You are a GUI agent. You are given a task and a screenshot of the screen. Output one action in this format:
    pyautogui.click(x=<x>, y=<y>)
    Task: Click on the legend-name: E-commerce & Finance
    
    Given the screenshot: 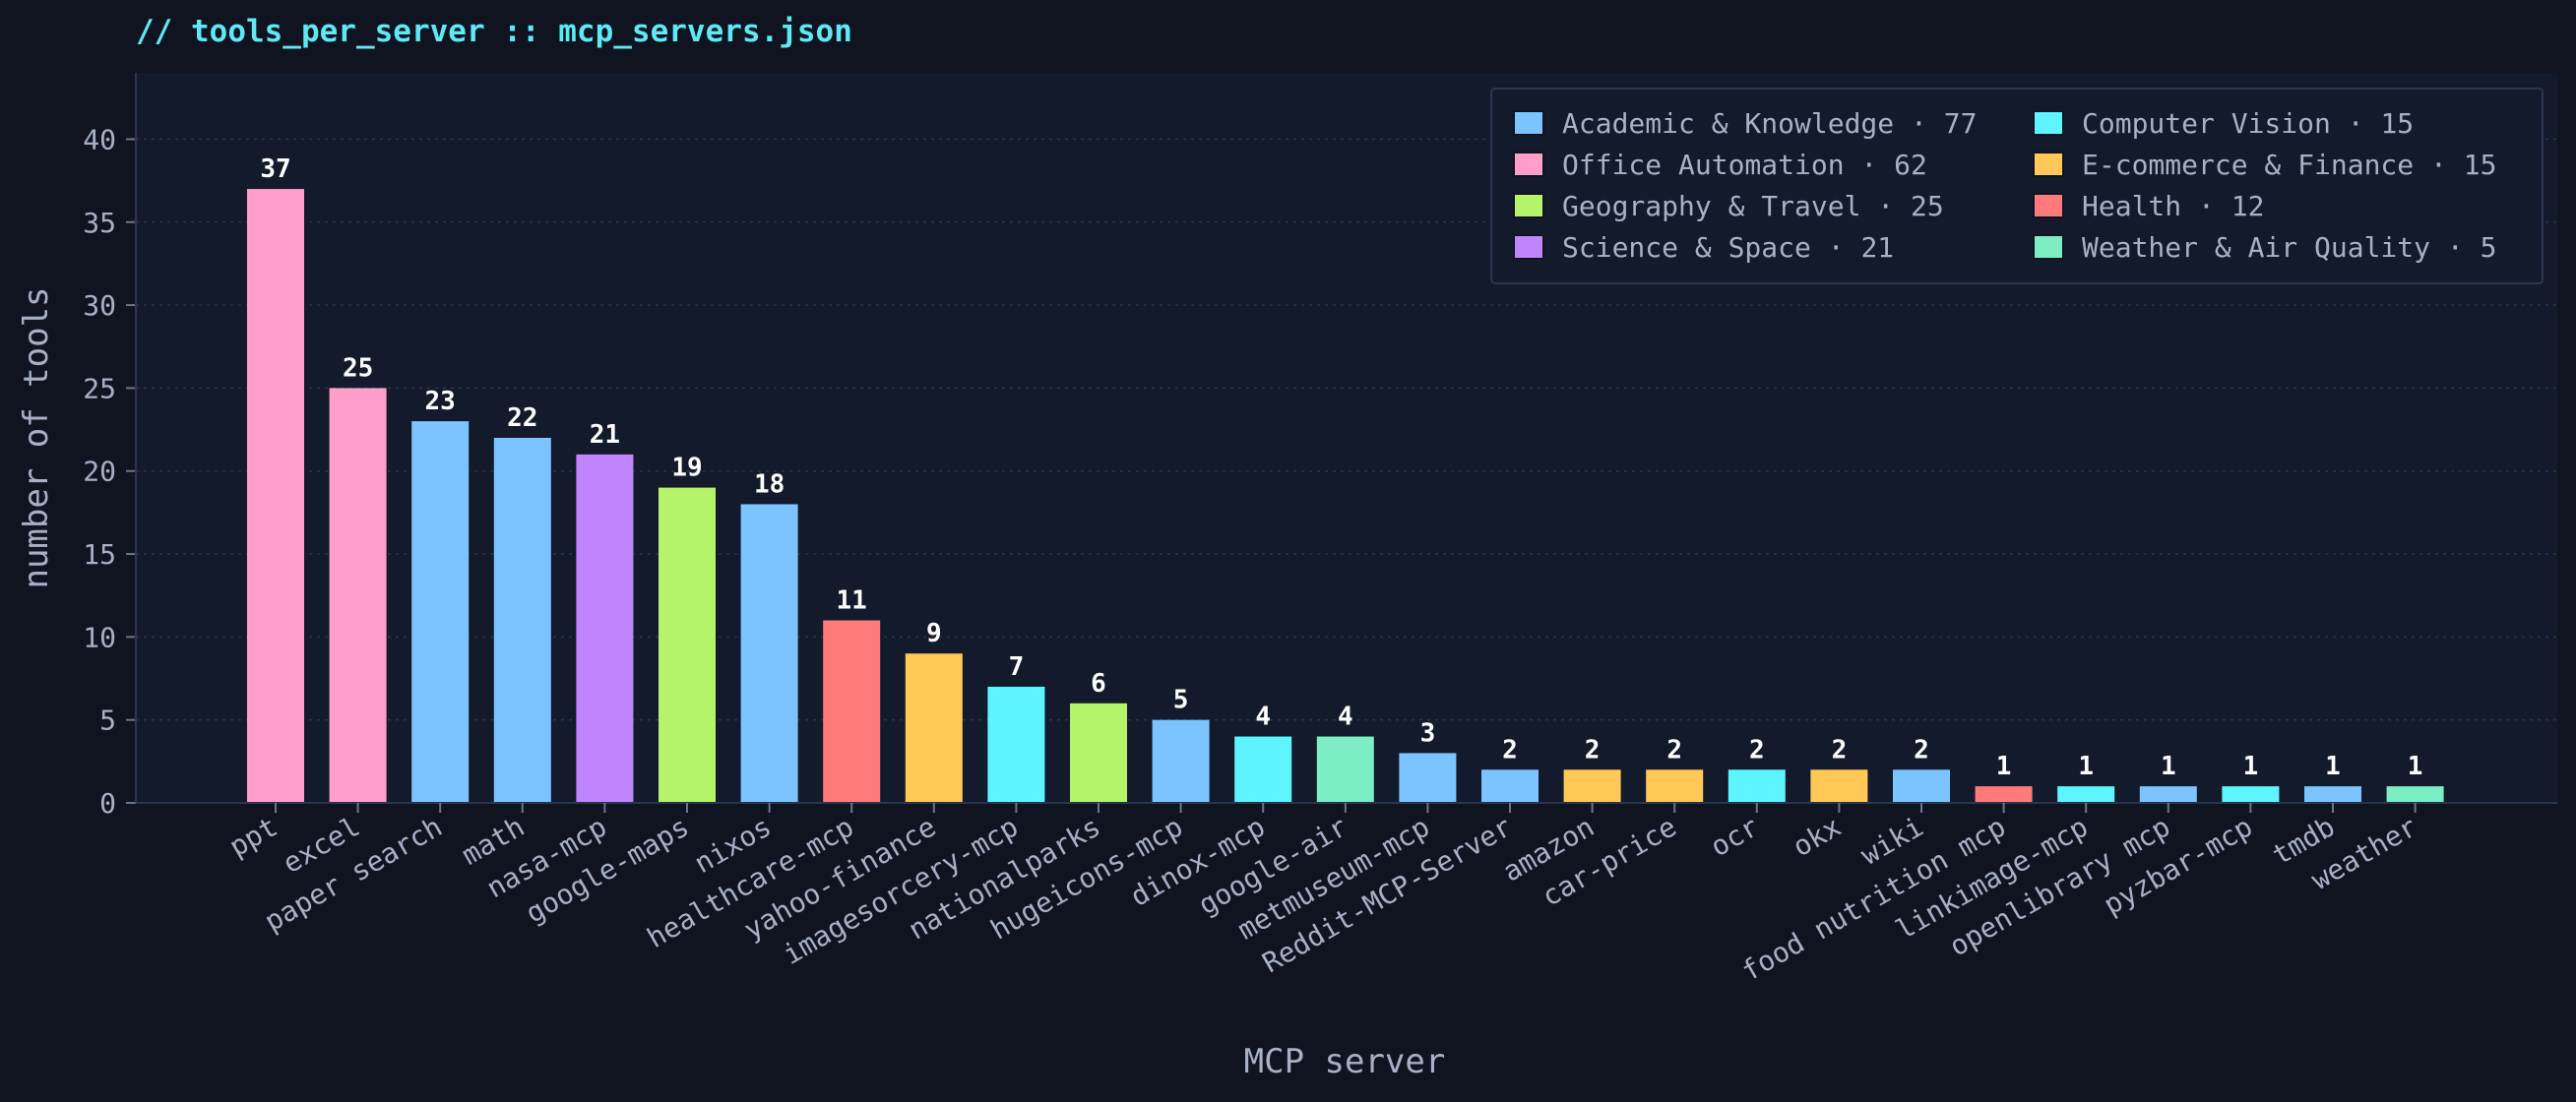 What is the action you would take?
    pyautogui.click(x=2248, y=165)
    